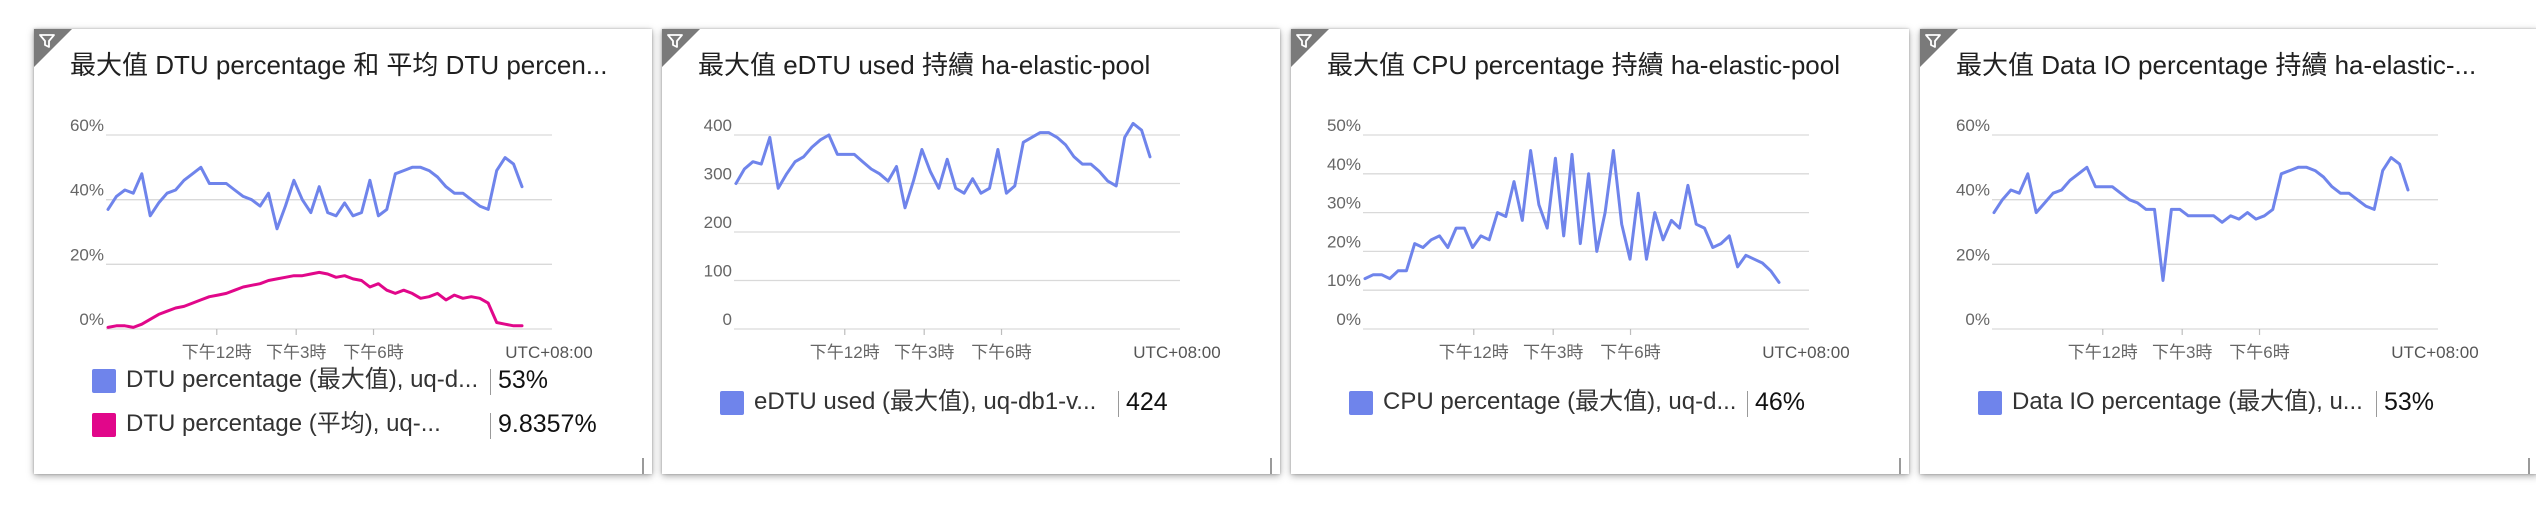  I want to click on chart-title: 最大值 eDTU used 持續 ha-elastic-pool, so click(924, 65).